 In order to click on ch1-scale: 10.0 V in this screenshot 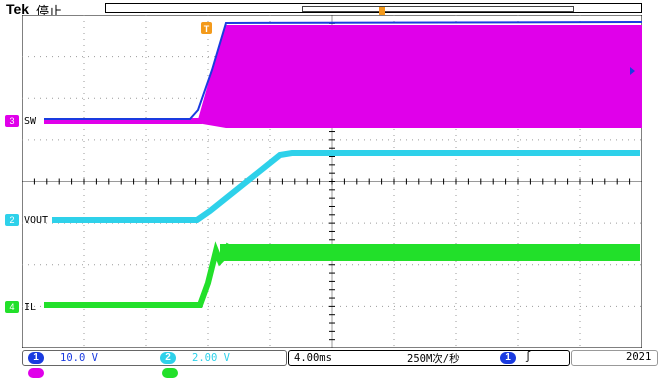, I will do `click(79, 358)`.